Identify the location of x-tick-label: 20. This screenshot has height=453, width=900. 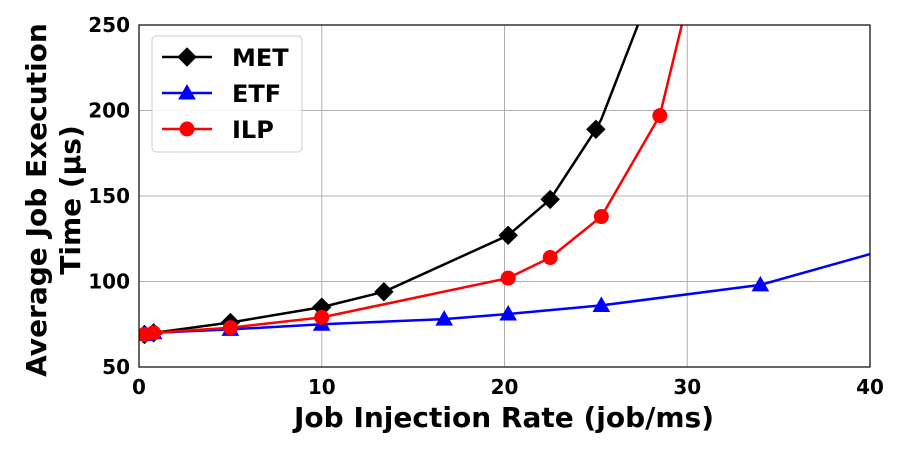
(505, 387).